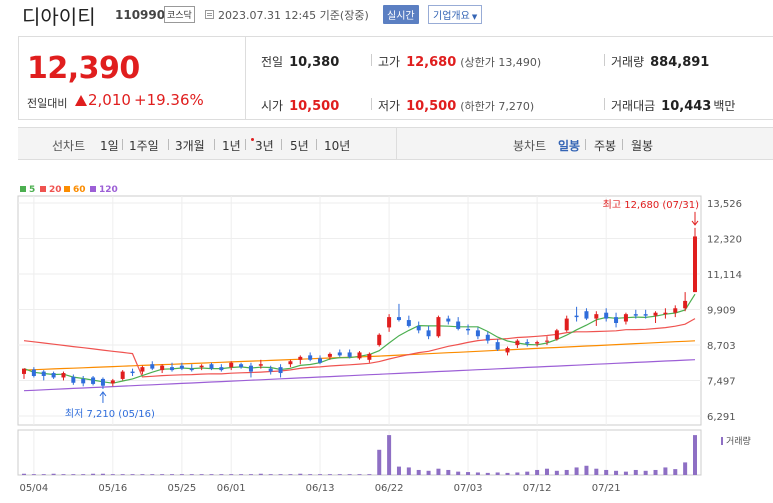  I want to click on legend-label: 60, so click(79, 190).